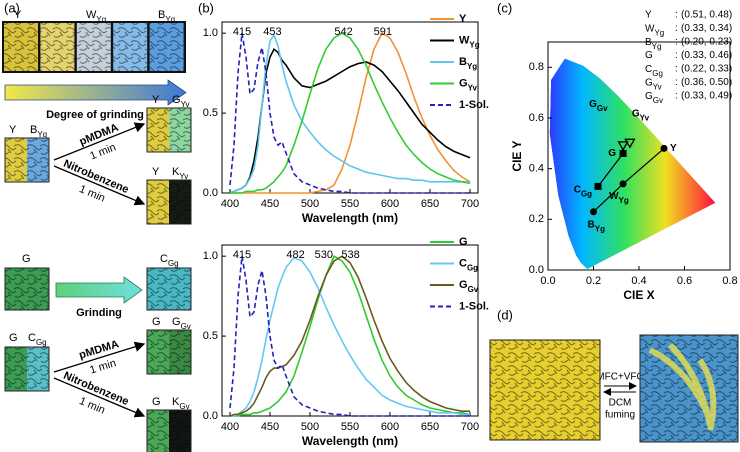 This screenshot has width=740, height=452. What do you see at coordinates (242, 255) in the screenshot?
I see `peak-label: 415` at bounding box center [242, 255].